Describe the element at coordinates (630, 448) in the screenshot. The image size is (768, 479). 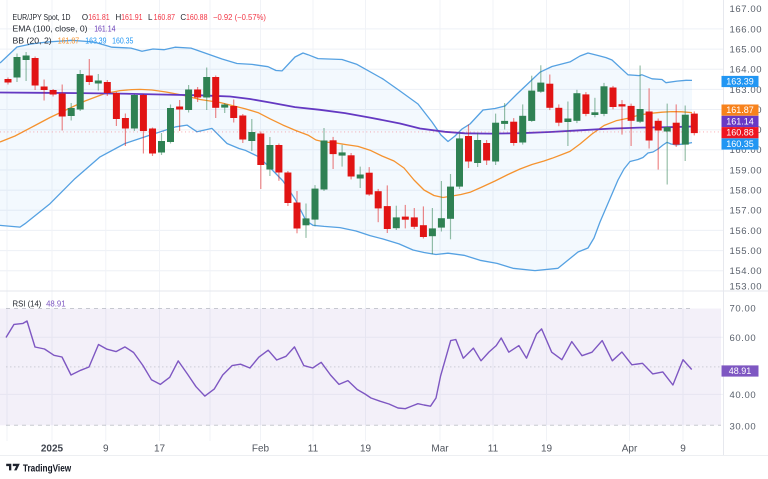
I see `svg-text: Apr` at that location.